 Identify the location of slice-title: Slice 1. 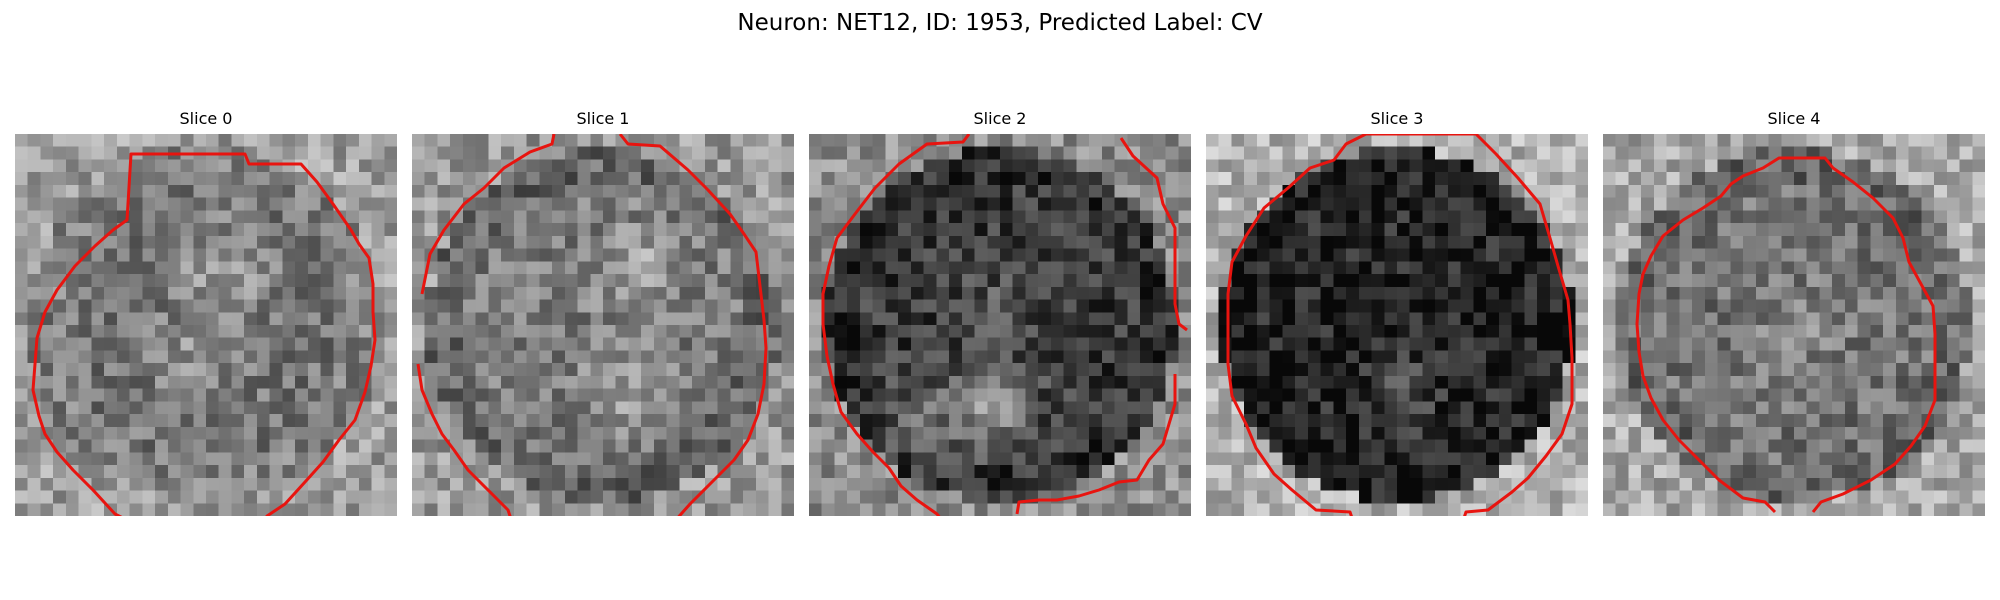
(603, 118).